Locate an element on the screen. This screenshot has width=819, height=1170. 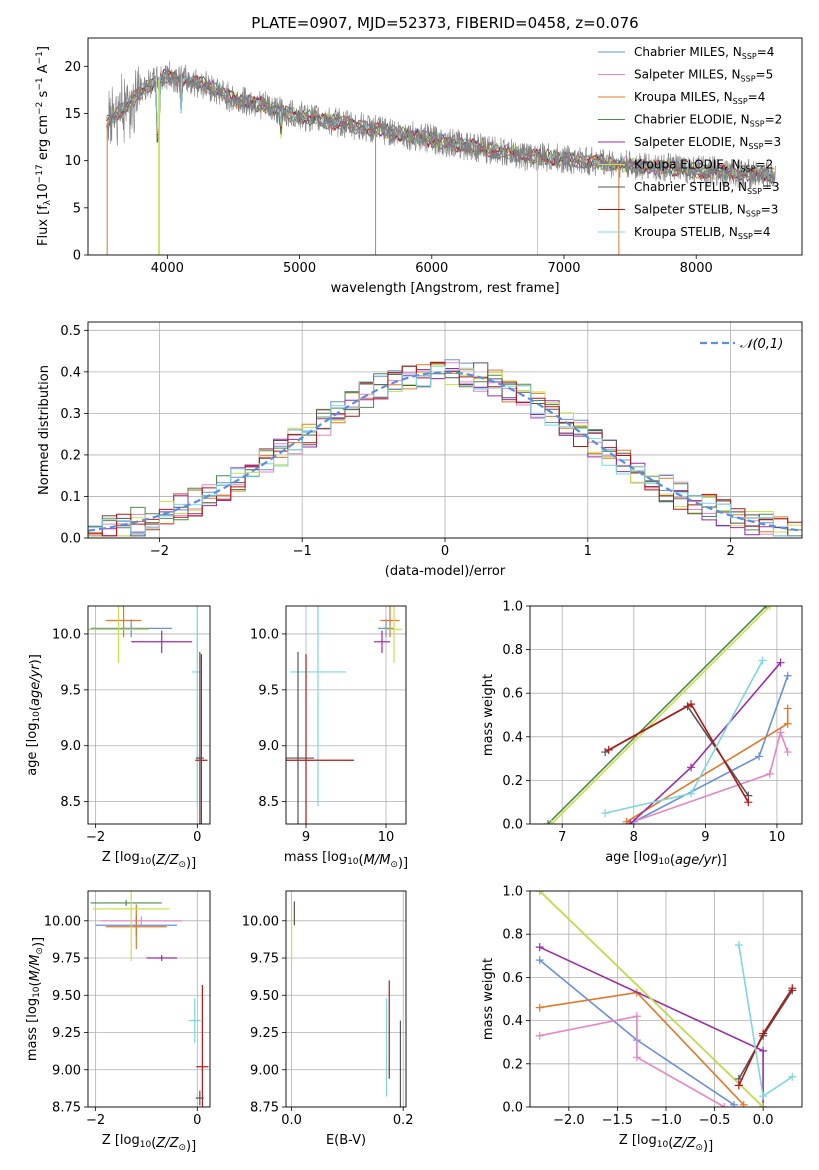
x-tick-label: −2.0 is located at coordinates (569, 1120).